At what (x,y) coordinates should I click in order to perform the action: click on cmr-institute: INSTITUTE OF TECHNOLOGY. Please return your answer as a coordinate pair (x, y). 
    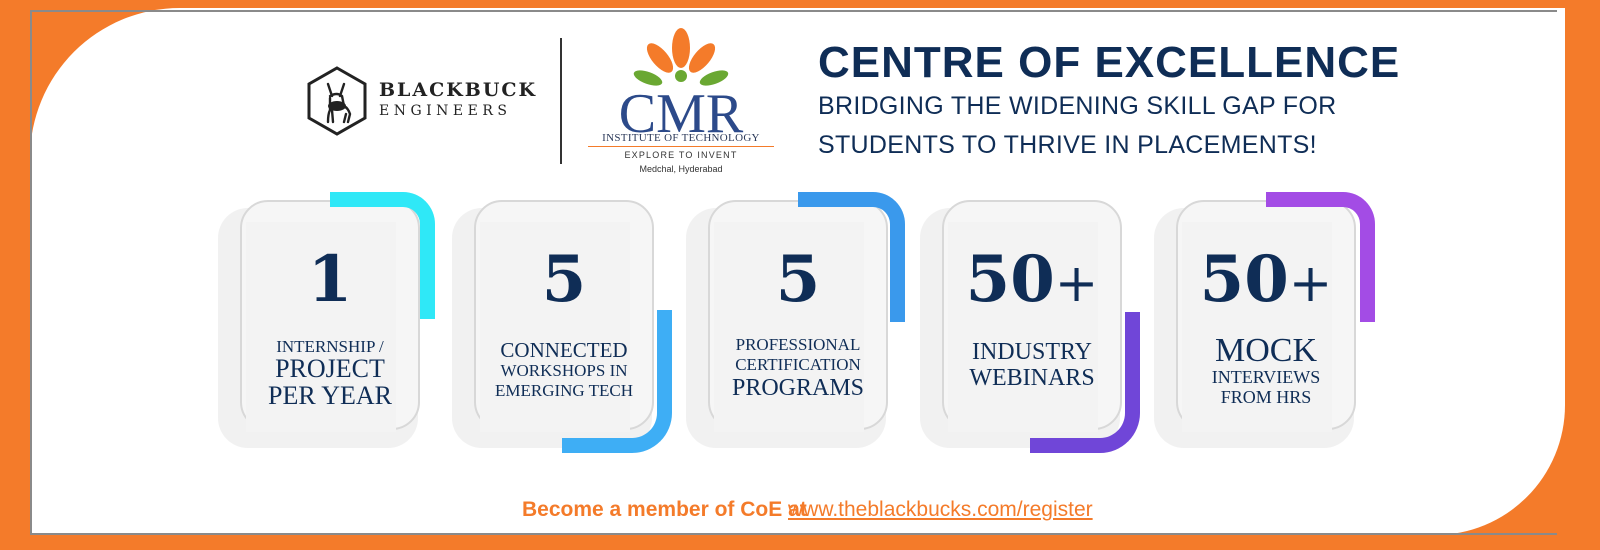
    Looking at the image, I should click on (681, 138).